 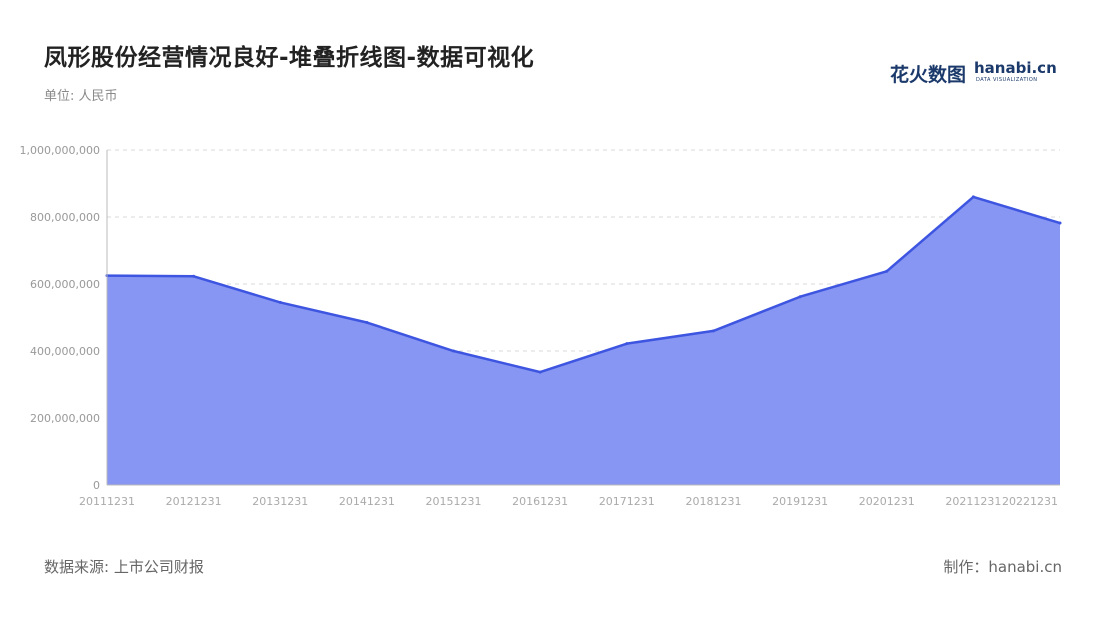 What do you see at coordinates (280, 501) in the screenshot?
I see `x-tick-label: 20131231` at bounding box center [280, 501].